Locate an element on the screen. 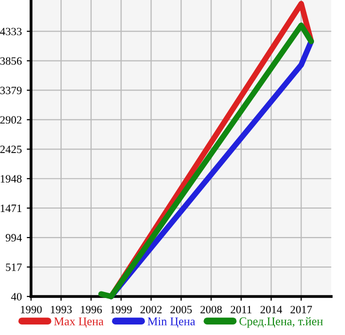 This screenshot has height=335, width=345. y-tick-label: 40 is located at coordinates (16, 296).